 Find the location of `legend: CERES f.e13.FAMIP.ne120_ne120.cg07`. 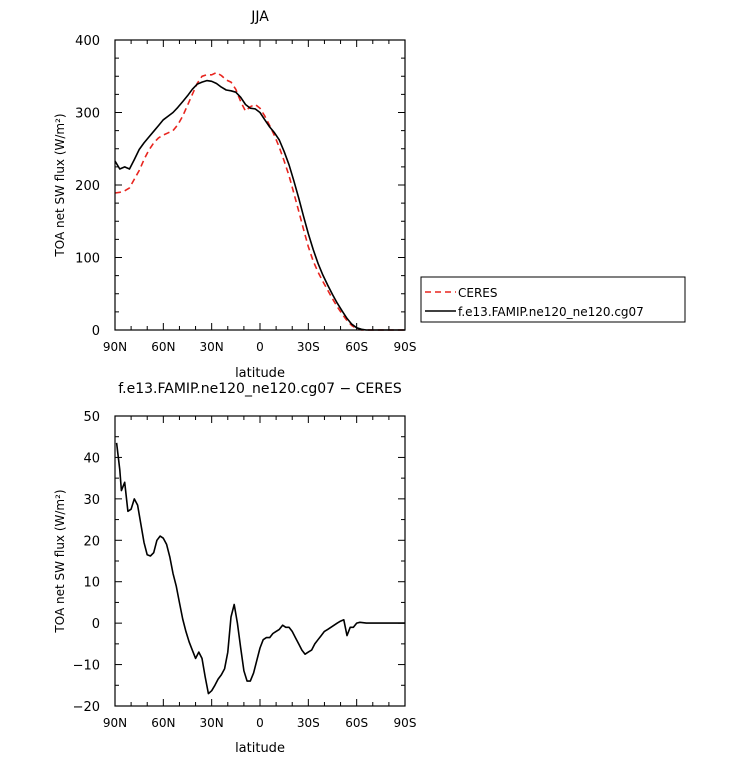

legend: CERES f.e13.FAMIP.ne120_ne120.cg07 is located at coordinates (553, 299).